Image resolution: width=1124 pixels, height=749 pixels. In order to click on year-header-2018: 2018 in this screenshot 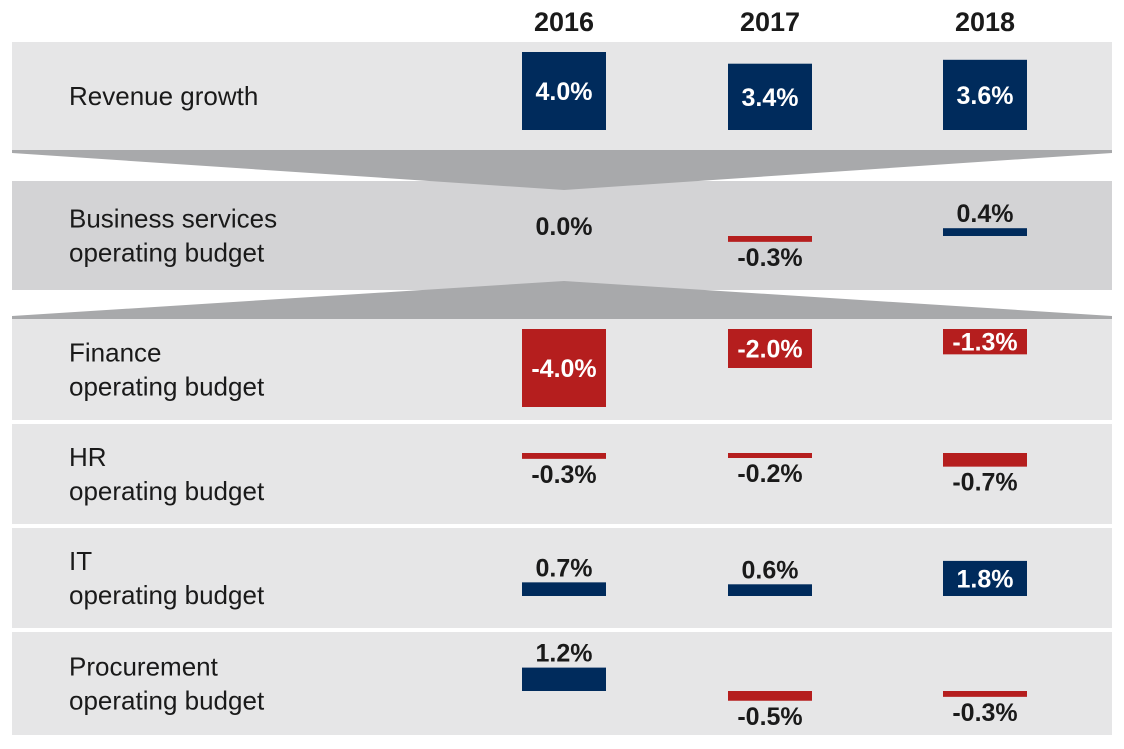, I will do `click(985, 22)`.